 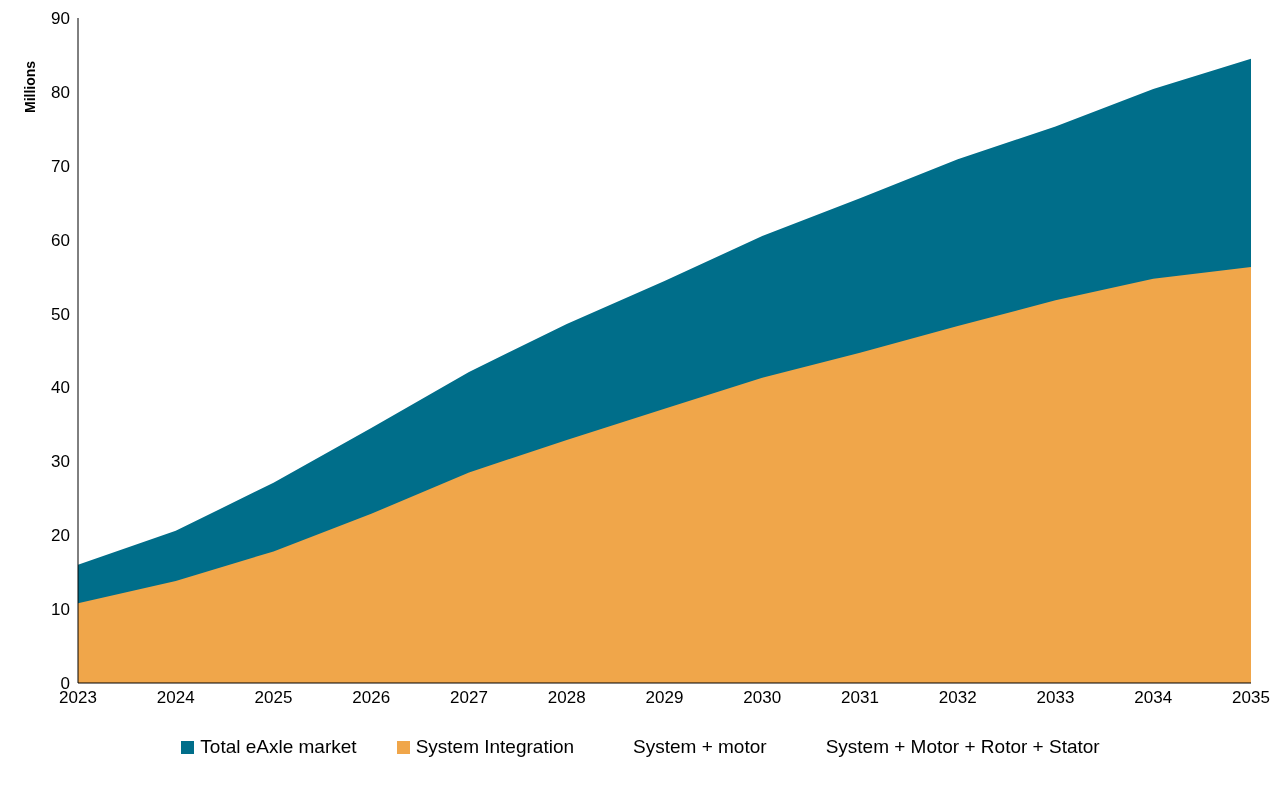 I want to click on x-tick-label: 2035, so click(x=1251, y=698).